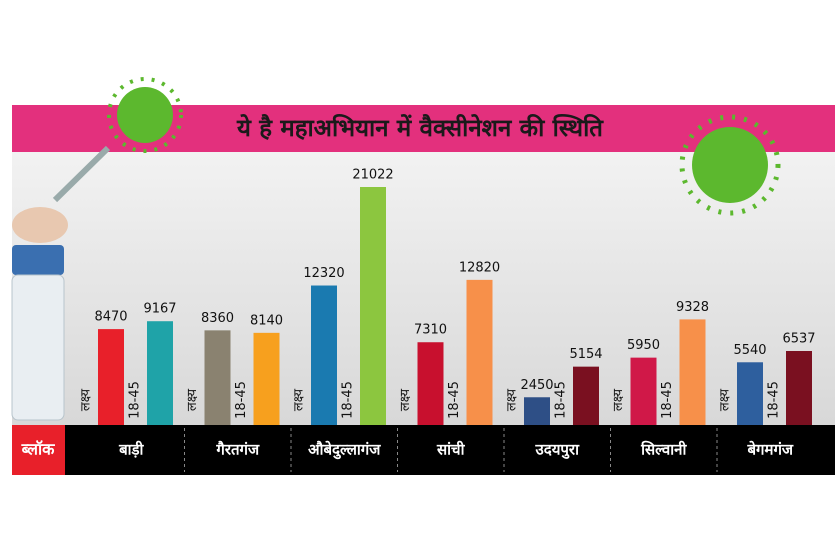  I want to click on value-label: 8360, so click(217, 318).